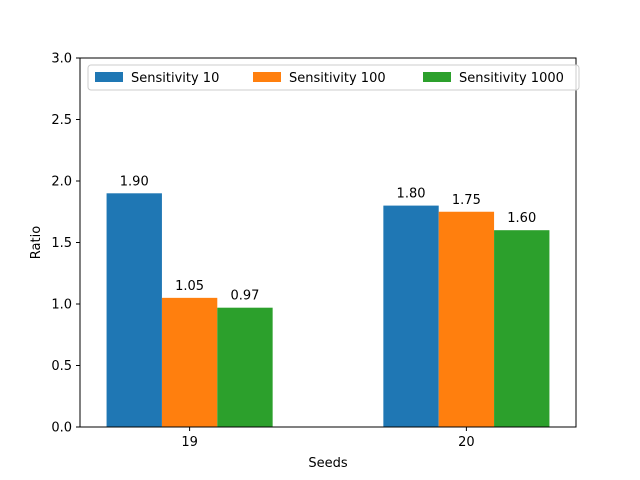 This screenshot has height=480, width=640. I want to click on legend-entry: Sensitivity 10, so click(157, 78).